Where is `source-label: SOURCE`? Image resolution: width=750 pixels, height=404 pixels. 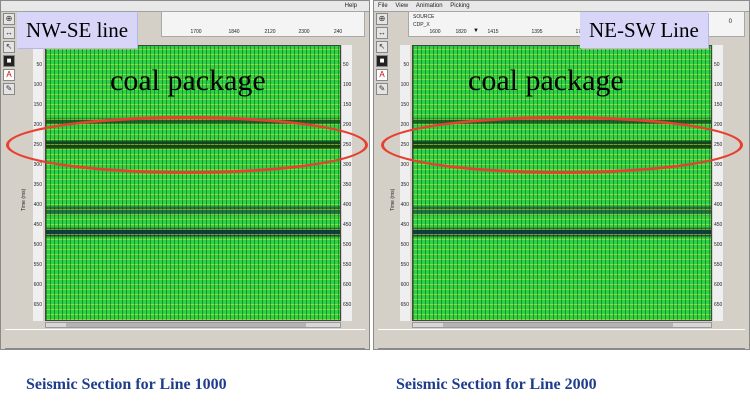
source-label: SOURCE is located at coordinates (424, 17).